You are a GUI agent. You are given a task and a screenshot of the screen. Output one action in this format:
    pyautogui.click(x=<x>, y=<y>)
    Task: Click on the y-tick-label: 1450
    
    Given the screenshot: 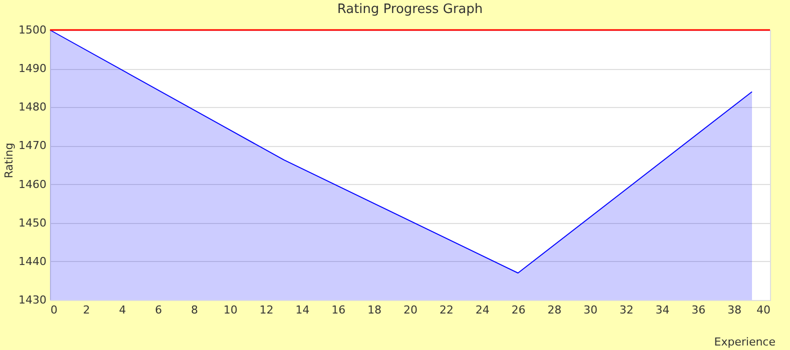 What is the action you would take?
    pyautogui.click(x=32, y=223)
    